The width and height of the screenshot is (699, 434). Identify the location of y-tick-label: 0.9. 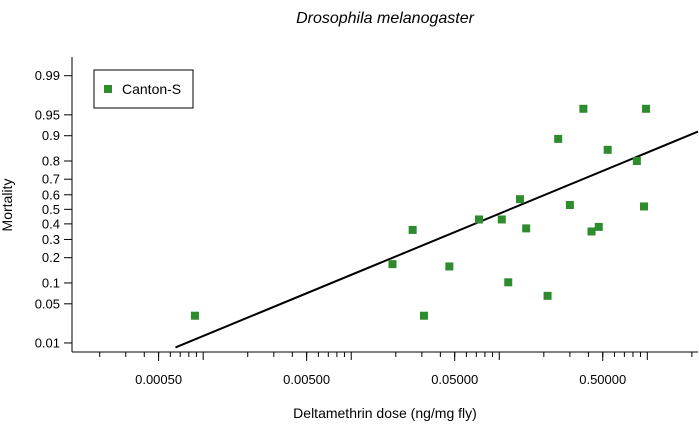
(51, 135).